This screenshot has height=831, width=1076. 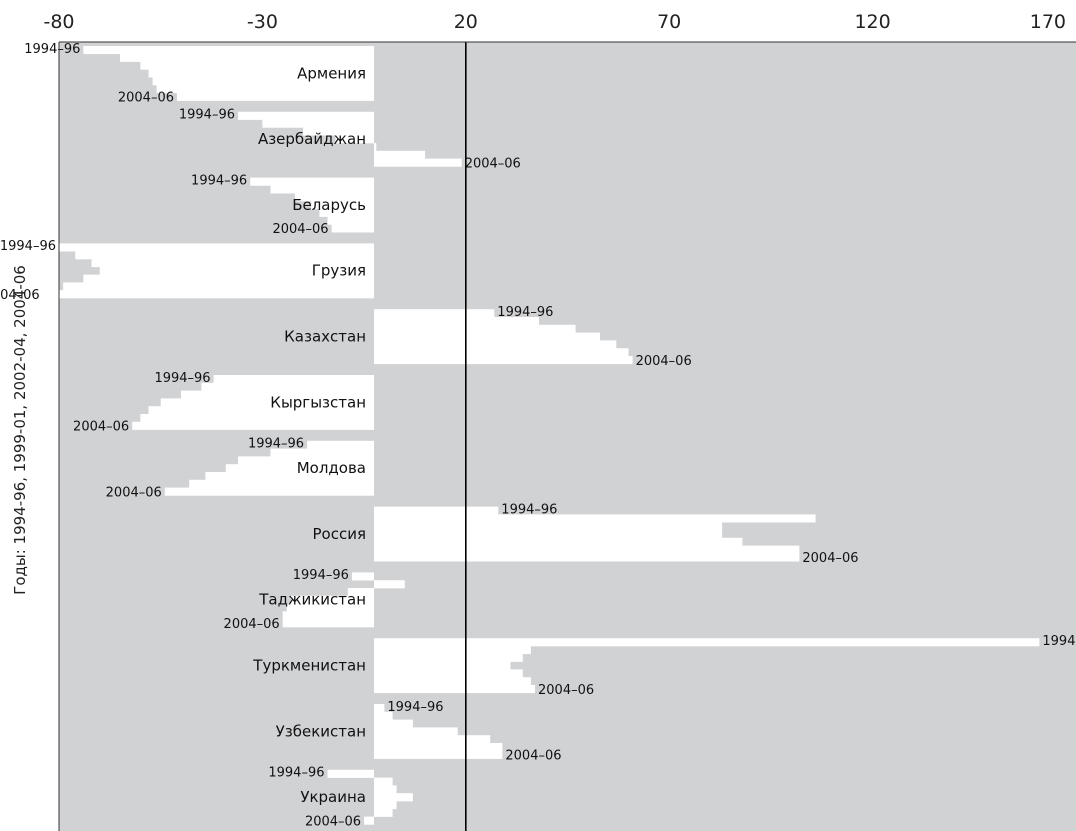 I want to click on y-axis-title: Годы: 1994-96, 1999-01, 2002-04, 2004-06, so click(x=20, y=430).